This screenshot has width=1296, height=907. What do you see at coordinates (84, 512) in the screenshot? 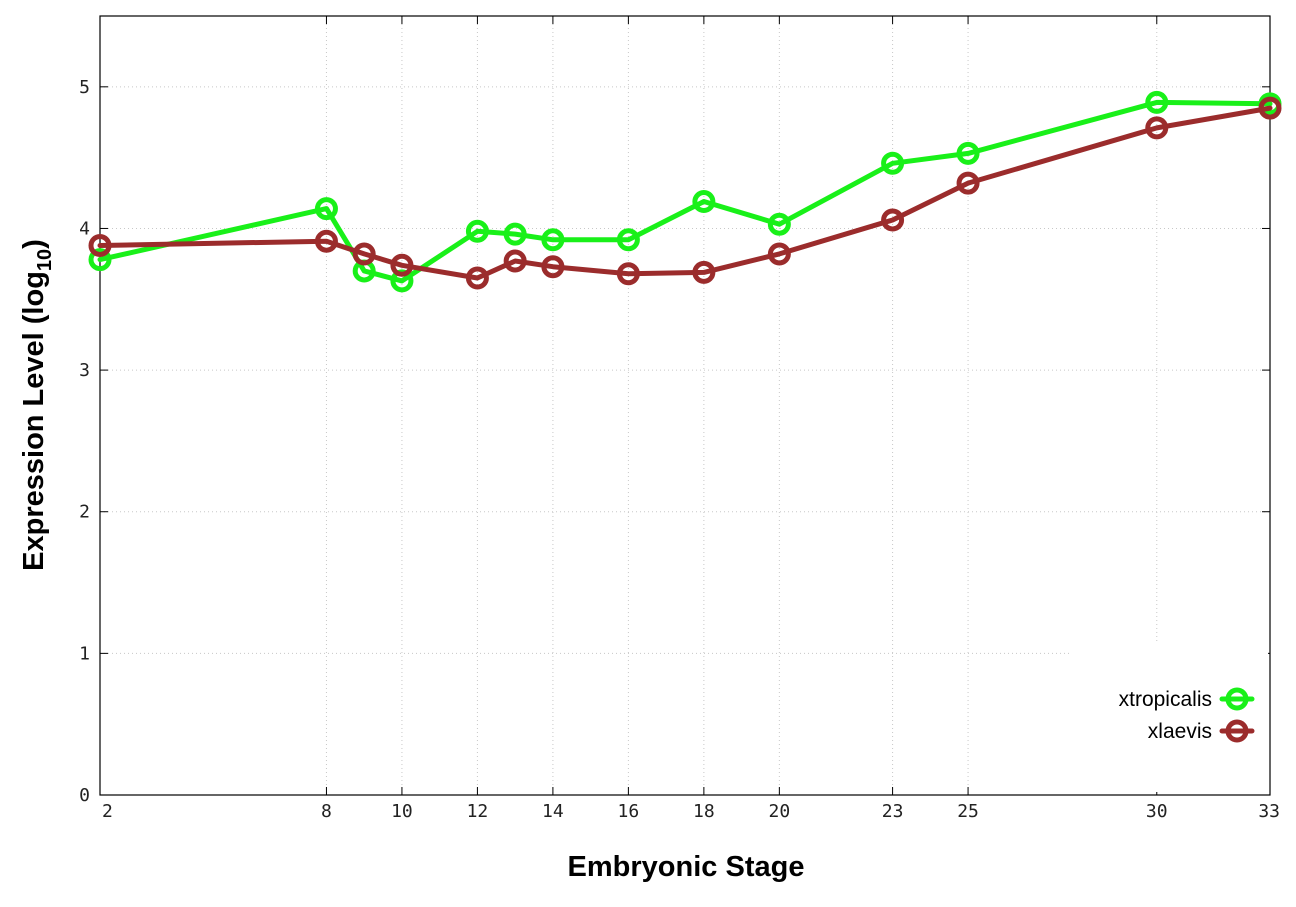
I see `y-tick-label: 2` at bounding box center [84, 512].